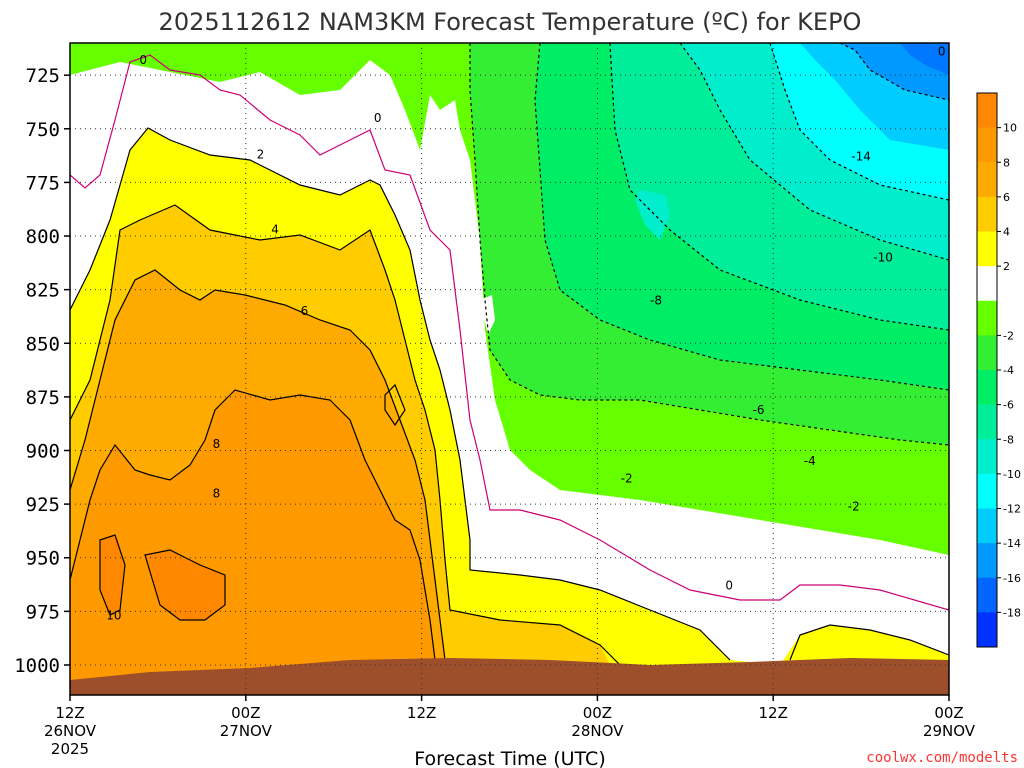 Image resolution: width=1024 pixels, height=768 pixels. I want to click on contour-10-left, so click(112, 575).